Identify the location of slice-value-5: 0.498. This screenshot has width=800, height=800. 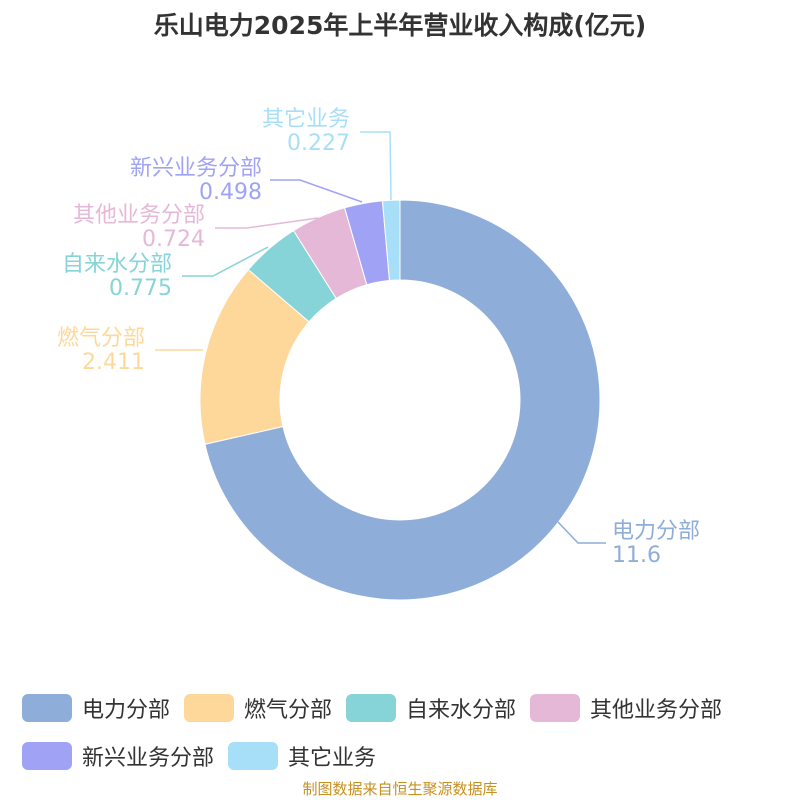
(230, 192).